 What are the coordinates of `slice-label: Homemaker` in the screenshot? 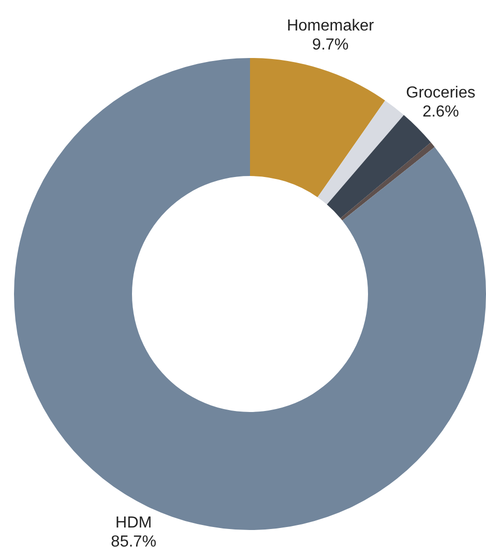 It's located at (330, 25).